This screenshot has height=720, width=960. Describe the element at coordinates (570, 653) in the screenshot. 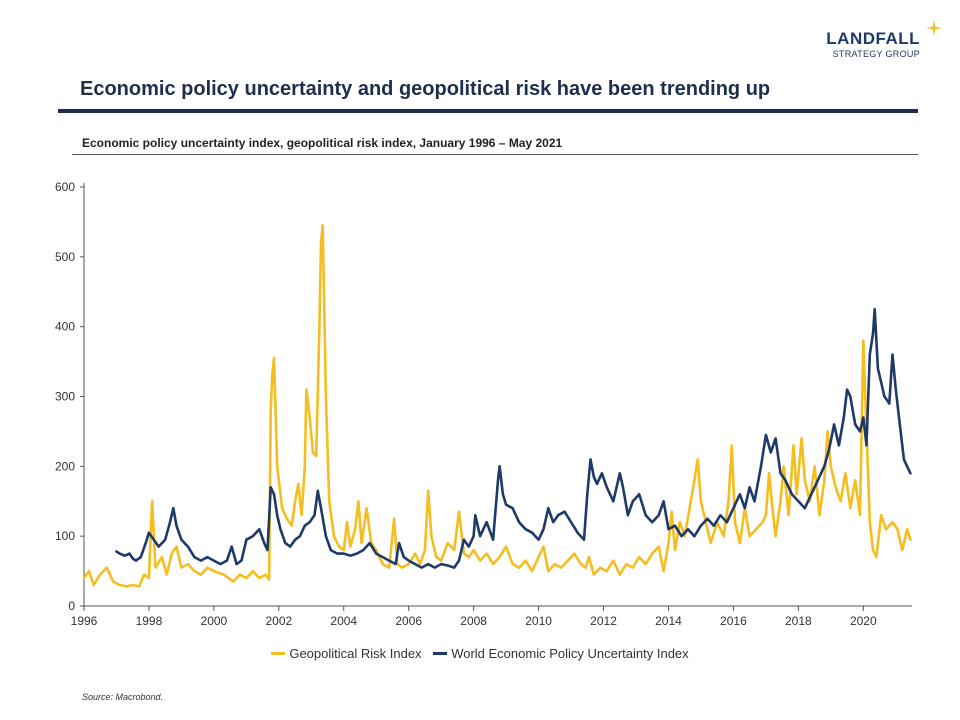

I see `legend-label-epu: World Economic Policy Uncertainty Index` at that location.